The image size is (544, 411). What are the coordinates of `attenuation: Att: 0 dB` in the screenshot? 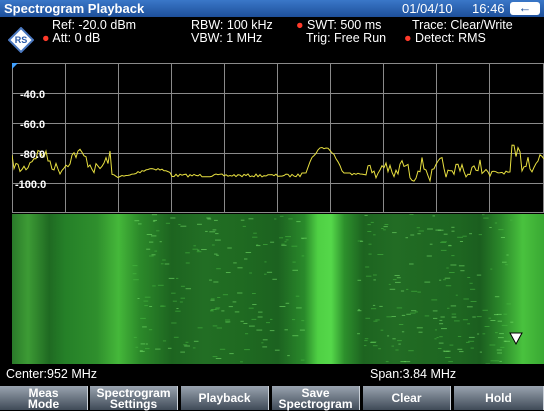 It's located at (76, 38).